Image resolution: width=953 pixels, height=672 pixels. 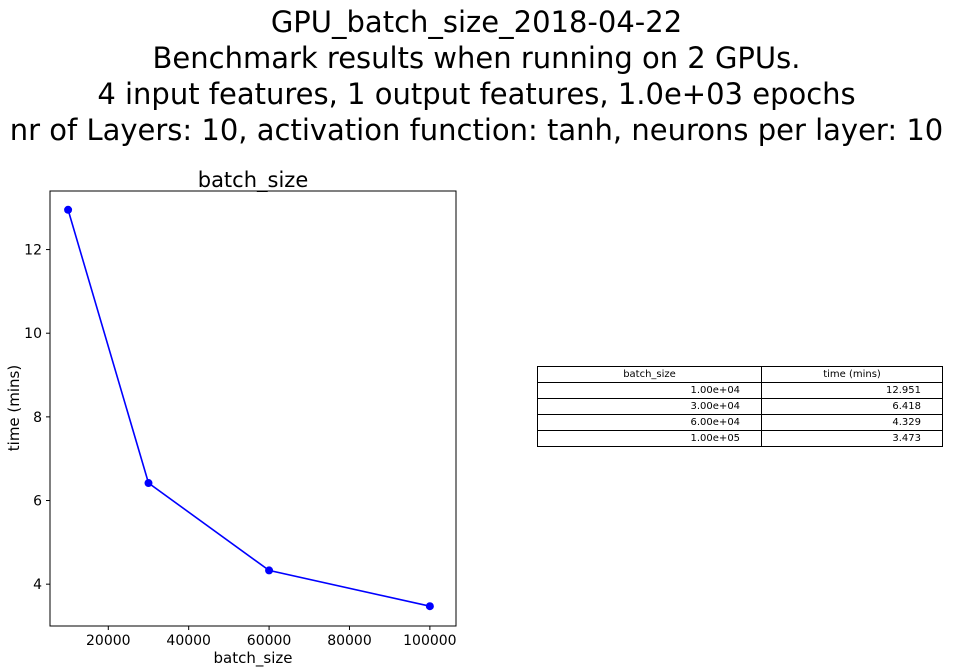 What do you see at coordinates (852, 374) in the screenshot?
I see `table-header-time: time (mins)` at bounding box center [852, 374].